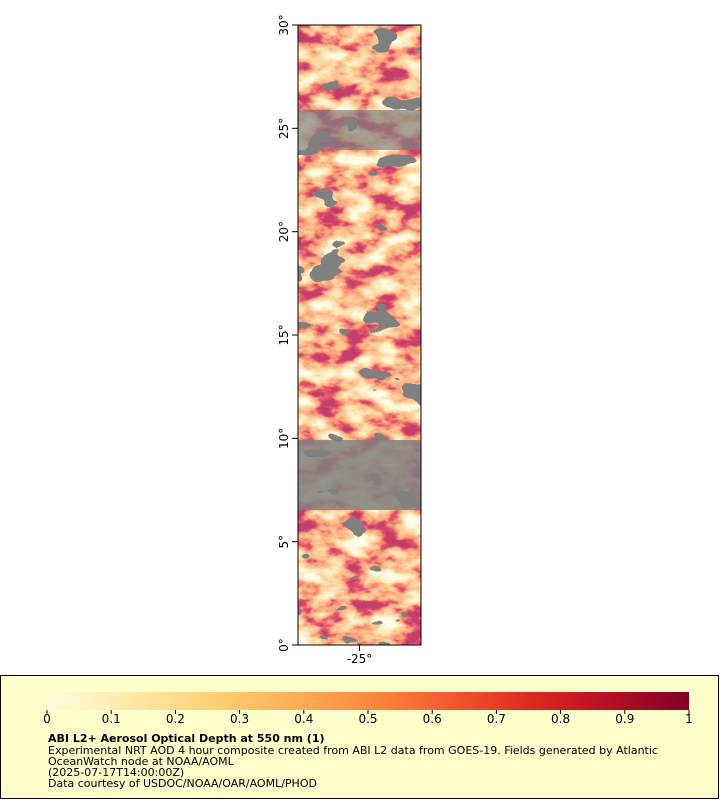 This screenshot has height=800, width=720. What do you see at coordinates (284, 542) in the screenshot?
I see `y-tick-label: 5°` at bounding box center [284, 542].